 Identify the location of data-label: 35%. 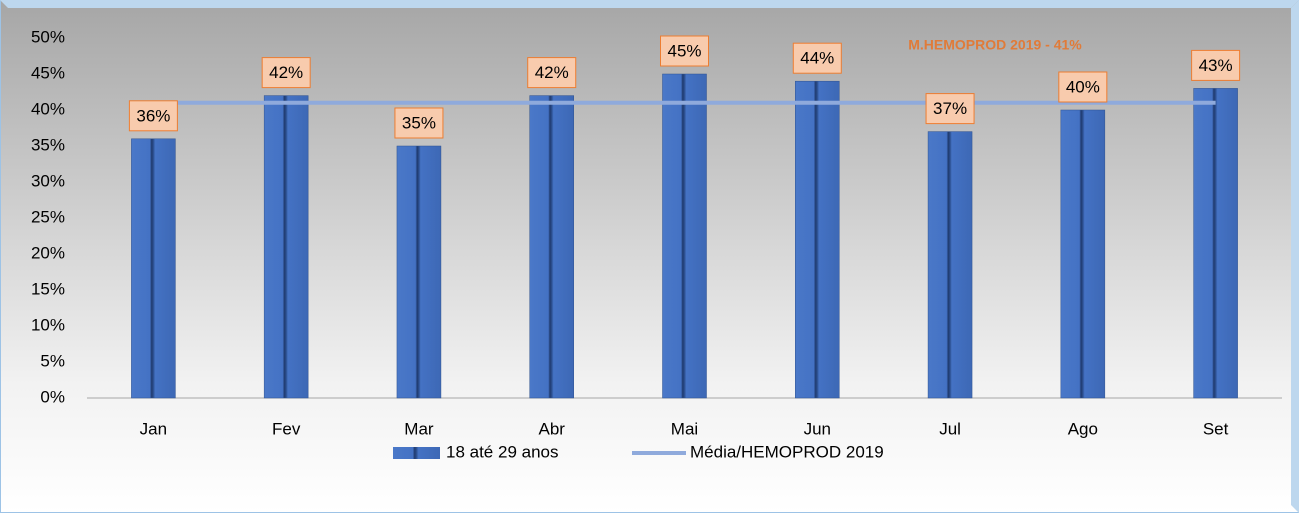
(419, 122).